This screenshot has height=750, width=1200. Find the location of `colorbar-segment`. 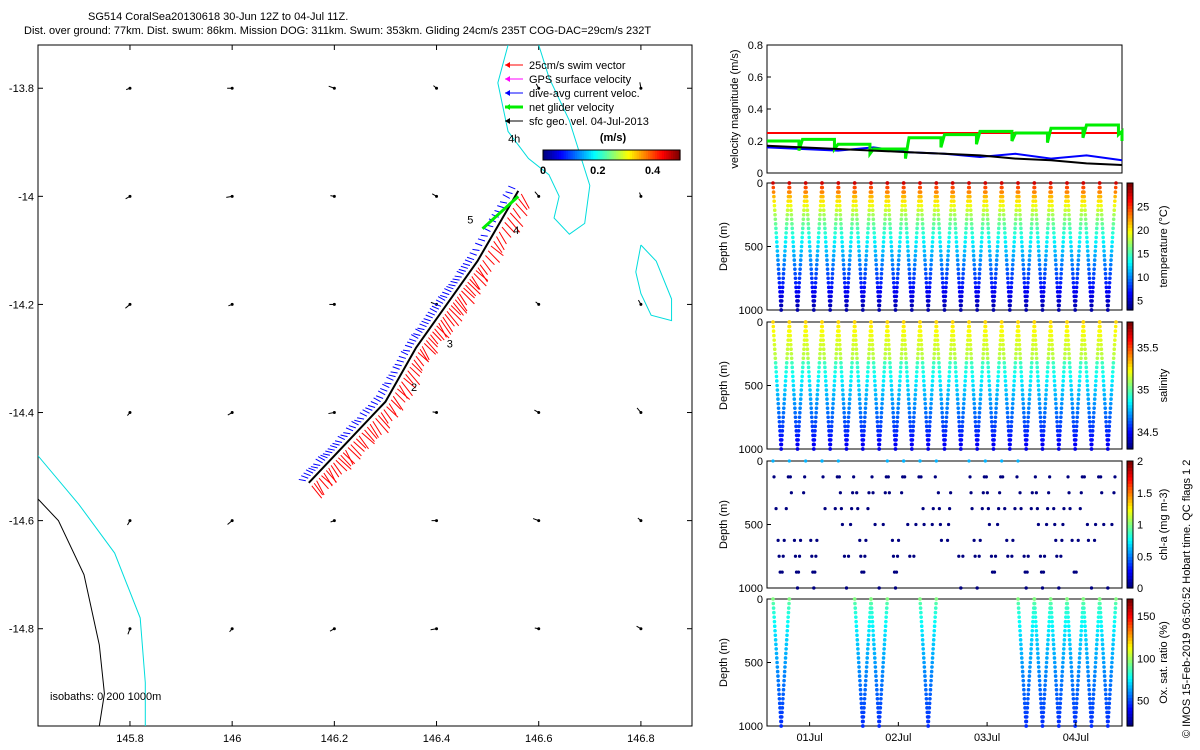

colorbar-segment is located at coordinates (556, 155).